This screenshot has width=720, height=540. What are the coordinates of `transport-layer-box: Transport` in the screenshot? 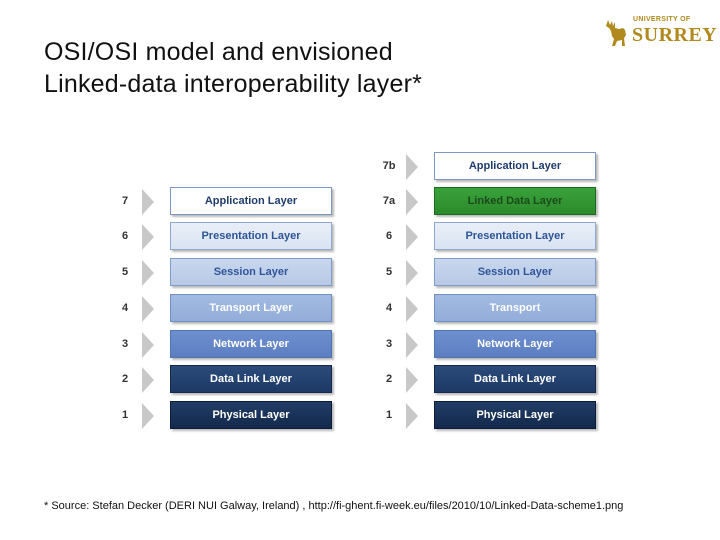 It's located at (515, 308).